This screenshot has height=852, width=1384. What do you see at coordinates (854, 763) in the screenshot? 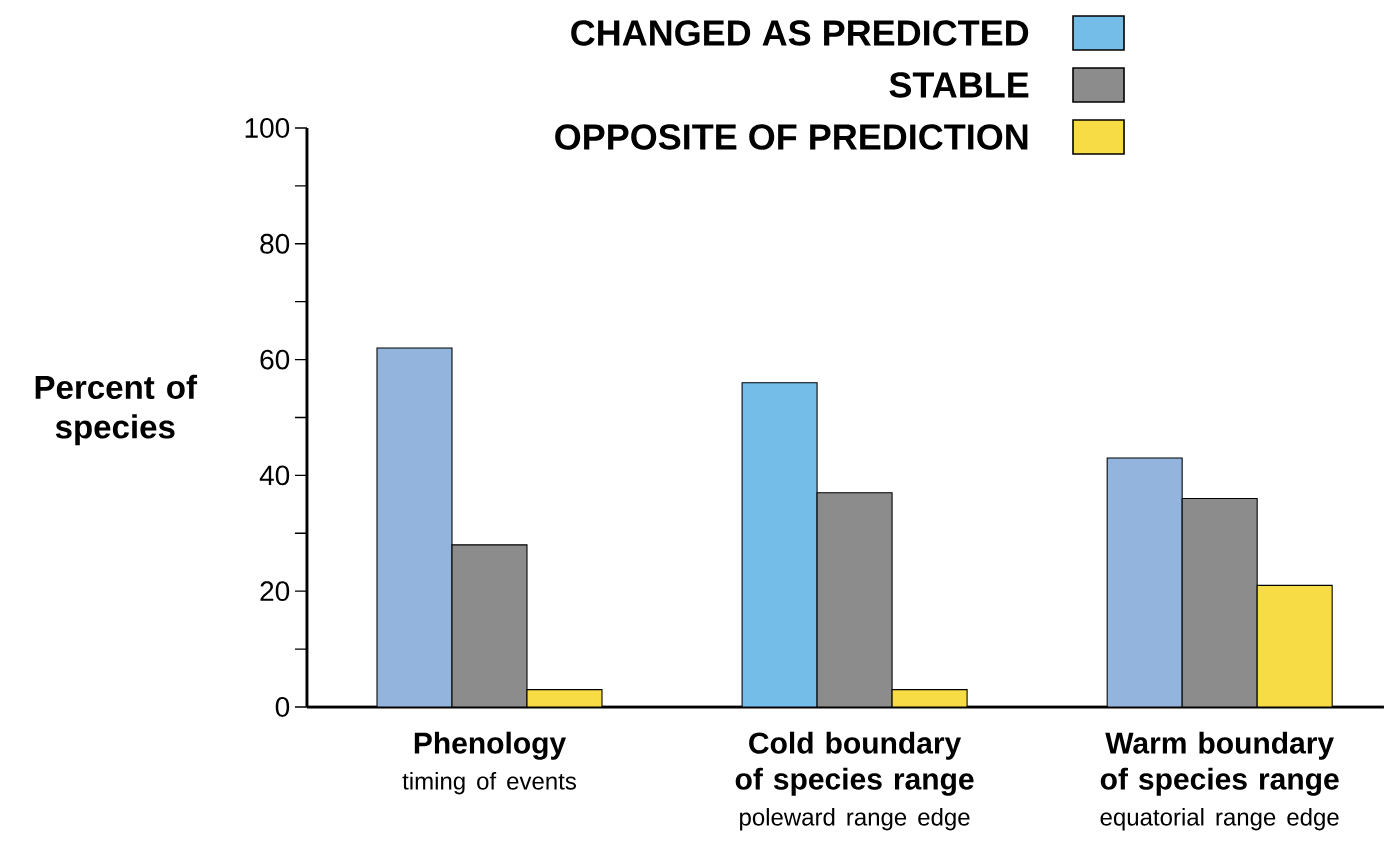
I see `x-tick-label: Cold boundary of species range` at bounding box center [854, 763].